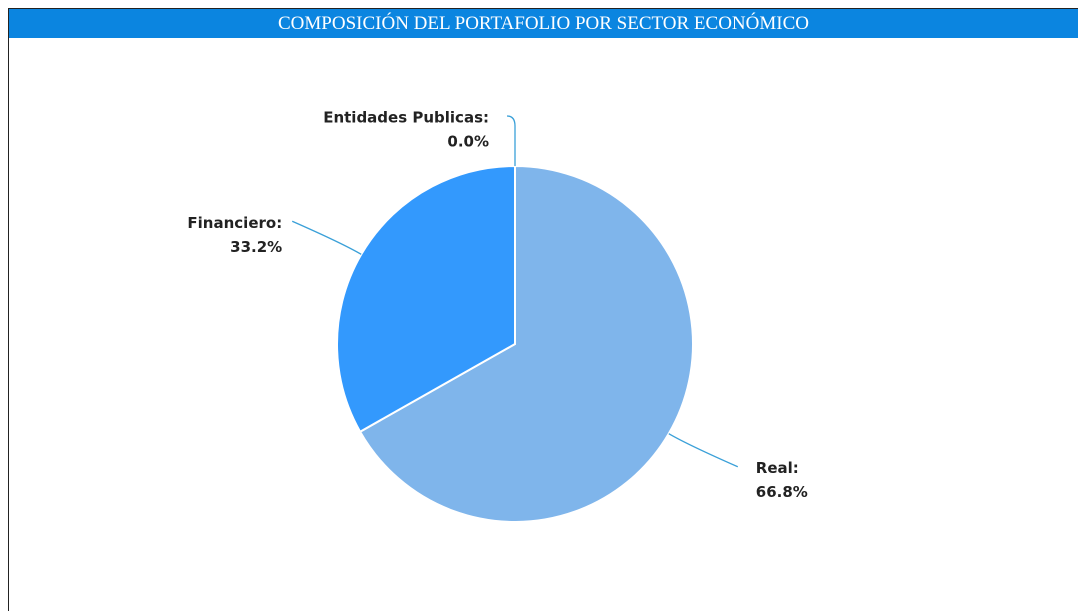 The width and height of the screenshot is (1078, 611). I want to click on slice-label: Real:, so click(777, 468).